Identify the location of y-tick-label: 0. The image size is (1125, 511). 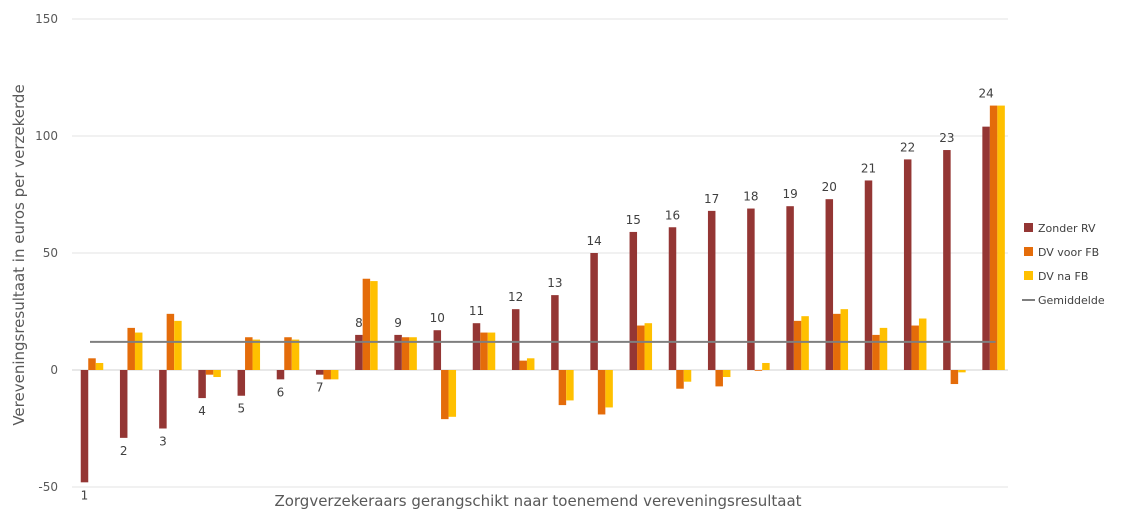
(54, 370).